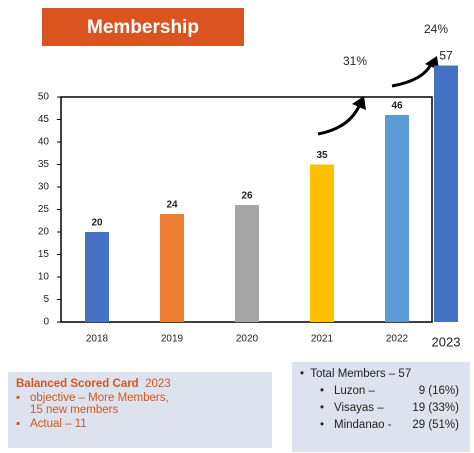  I want to click on y-tick-label: 35, so click(44, 164).